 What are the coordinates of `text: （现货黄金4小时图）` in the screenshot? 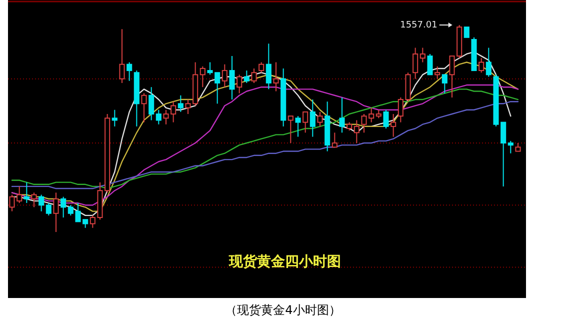 It's located at (283, 310).